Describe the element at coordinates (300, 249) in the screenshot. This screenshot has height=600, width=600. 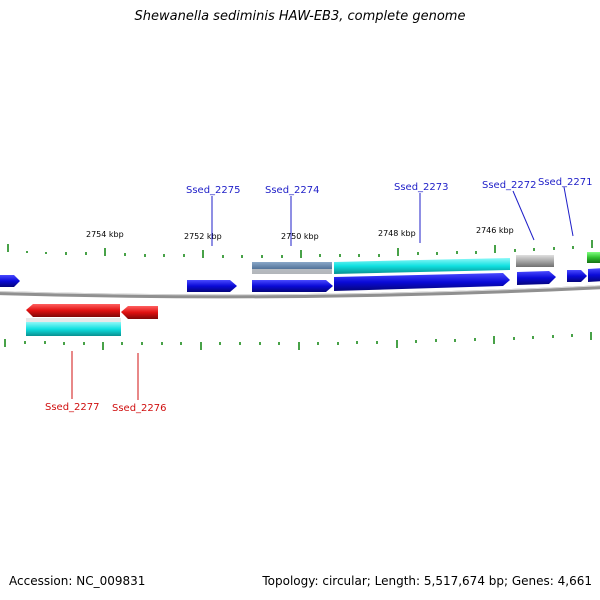
I see `outer-tick-ring` at that location.